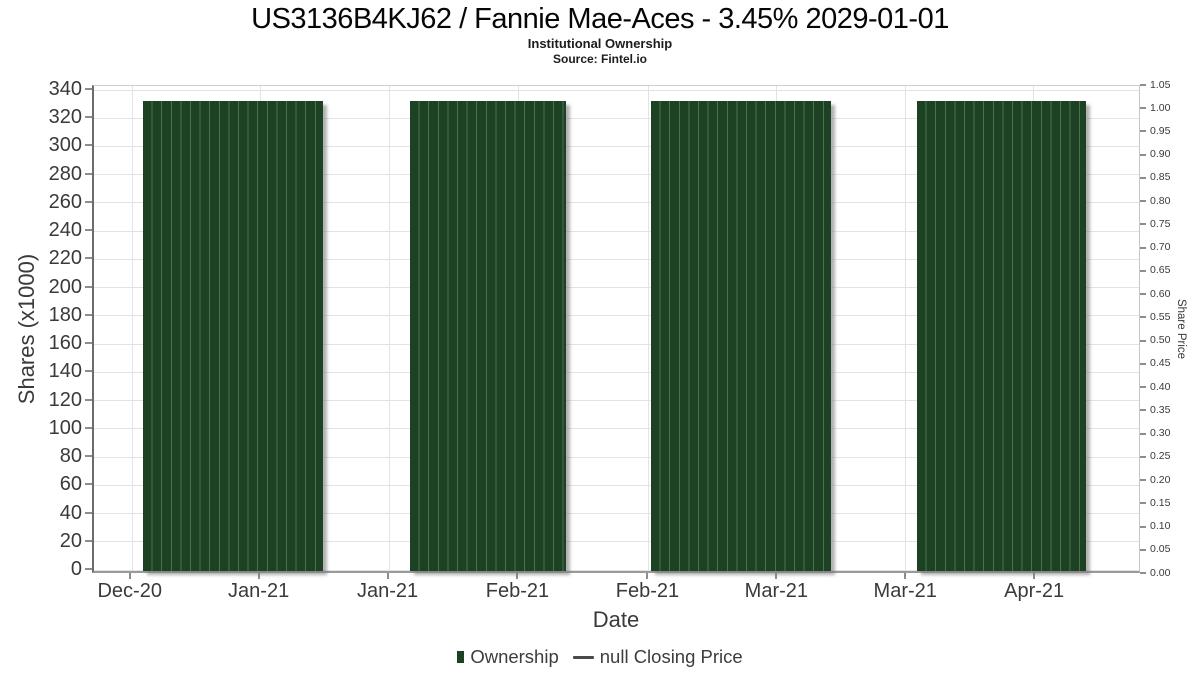 This screenshot has height=675, width=1200. What do you see at coordinates (1181, 329) in the screenshot?
I see `y-axis-label-right: Share Price` at bounding box center [1181, 329].